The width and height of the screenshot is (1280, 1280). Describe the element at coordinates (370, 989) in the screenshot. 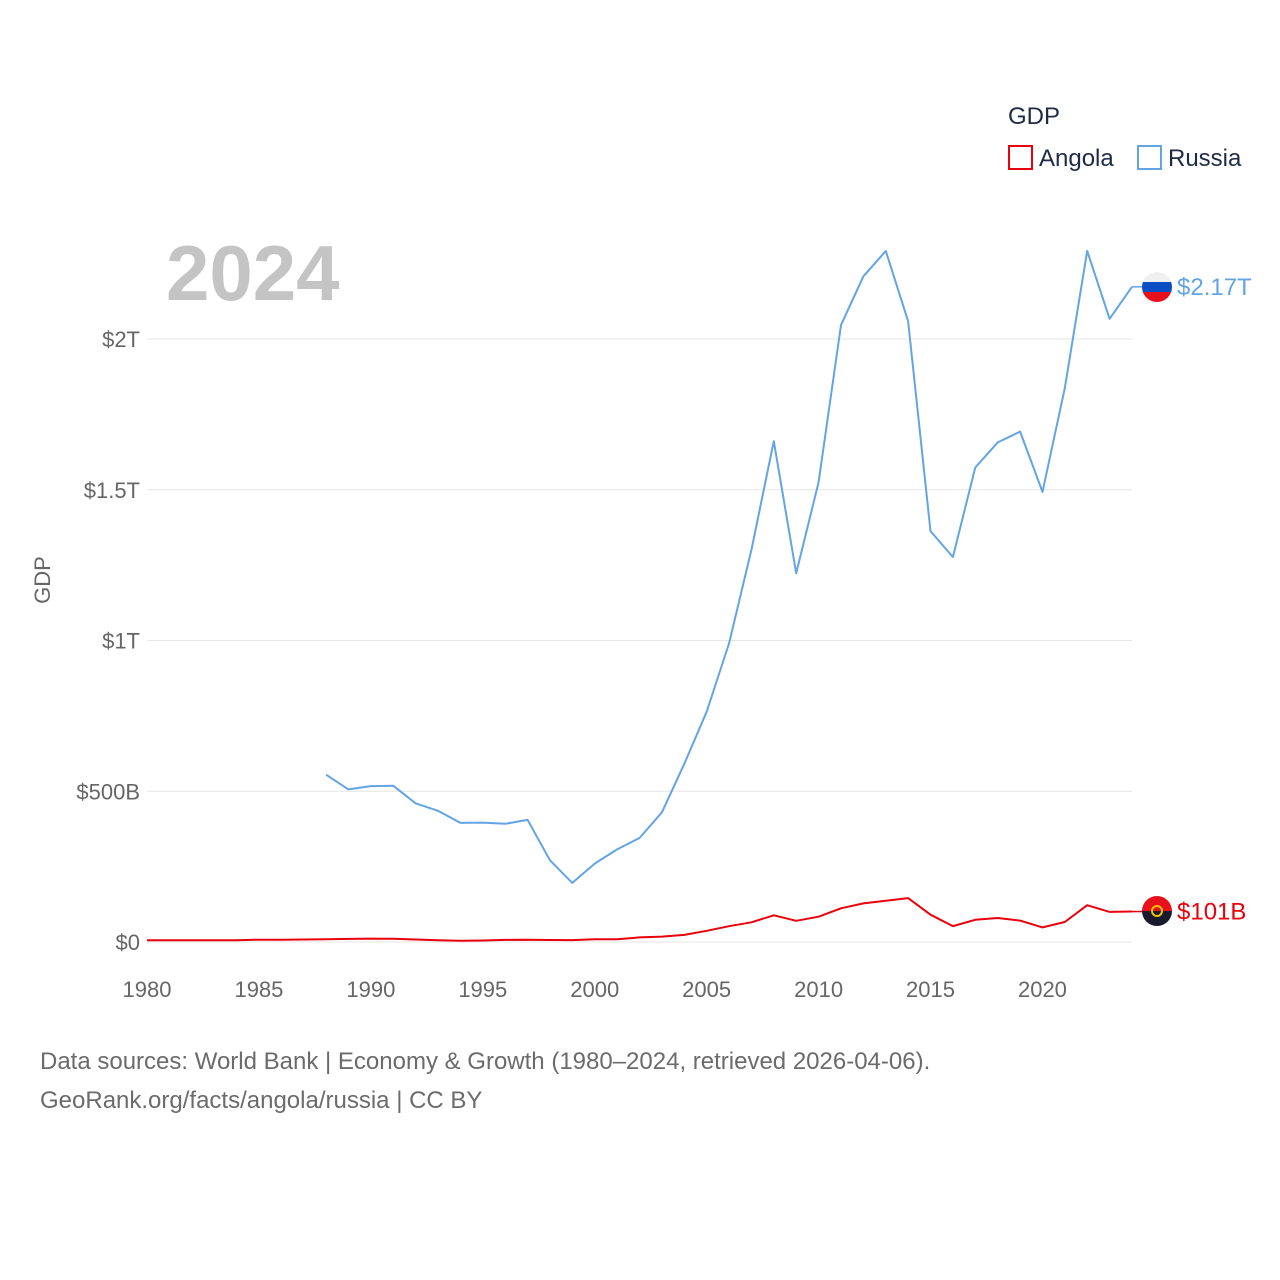

I see `x-tick-label: 1990` at that location.